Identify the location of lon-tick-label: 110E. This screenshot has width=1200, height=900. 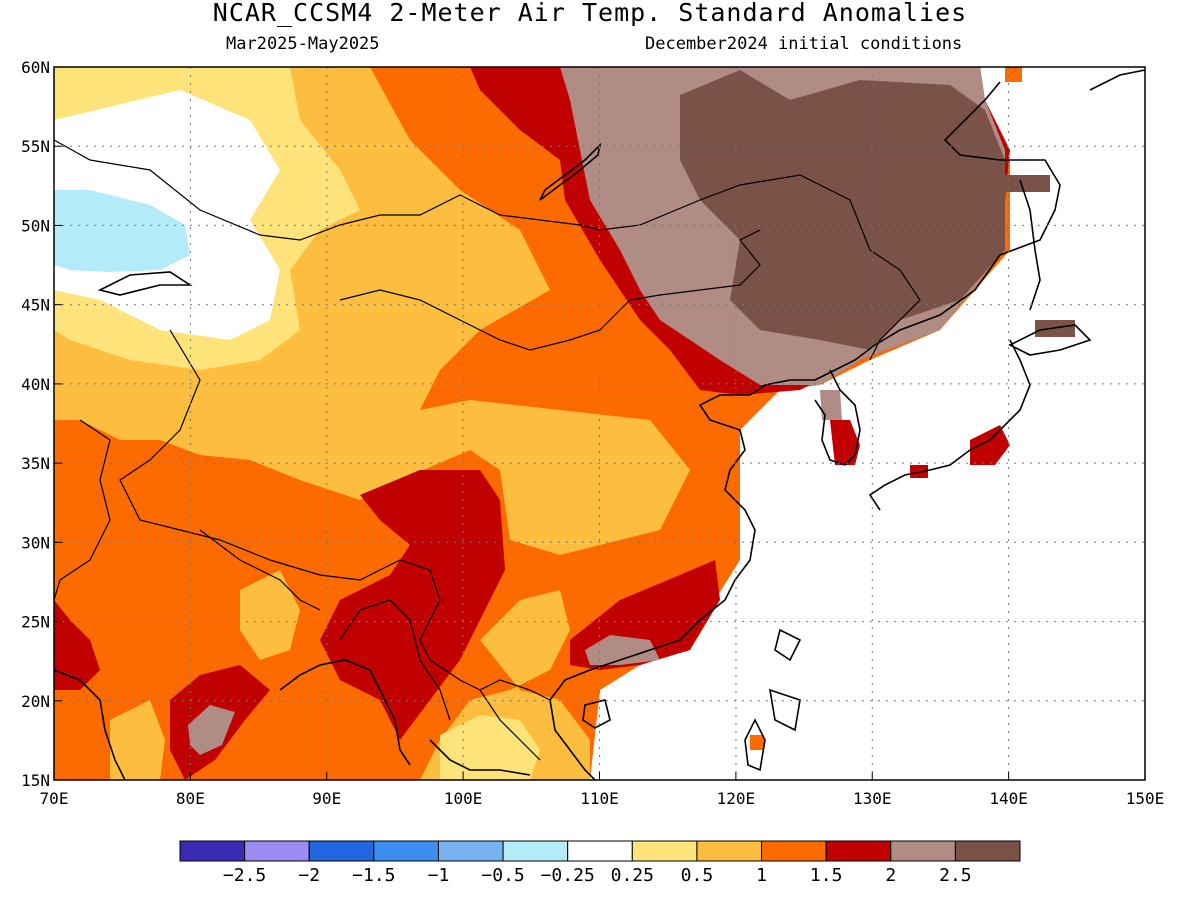
(599, 798).